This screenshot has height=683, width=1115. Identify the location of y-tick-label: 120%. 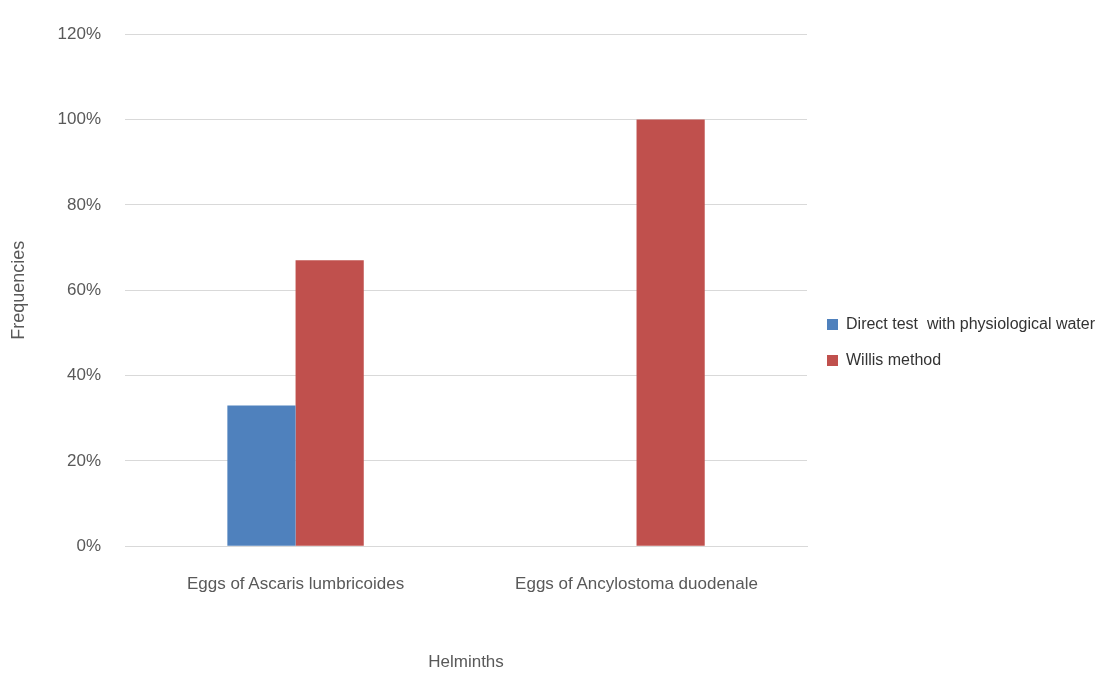
(79, 33).